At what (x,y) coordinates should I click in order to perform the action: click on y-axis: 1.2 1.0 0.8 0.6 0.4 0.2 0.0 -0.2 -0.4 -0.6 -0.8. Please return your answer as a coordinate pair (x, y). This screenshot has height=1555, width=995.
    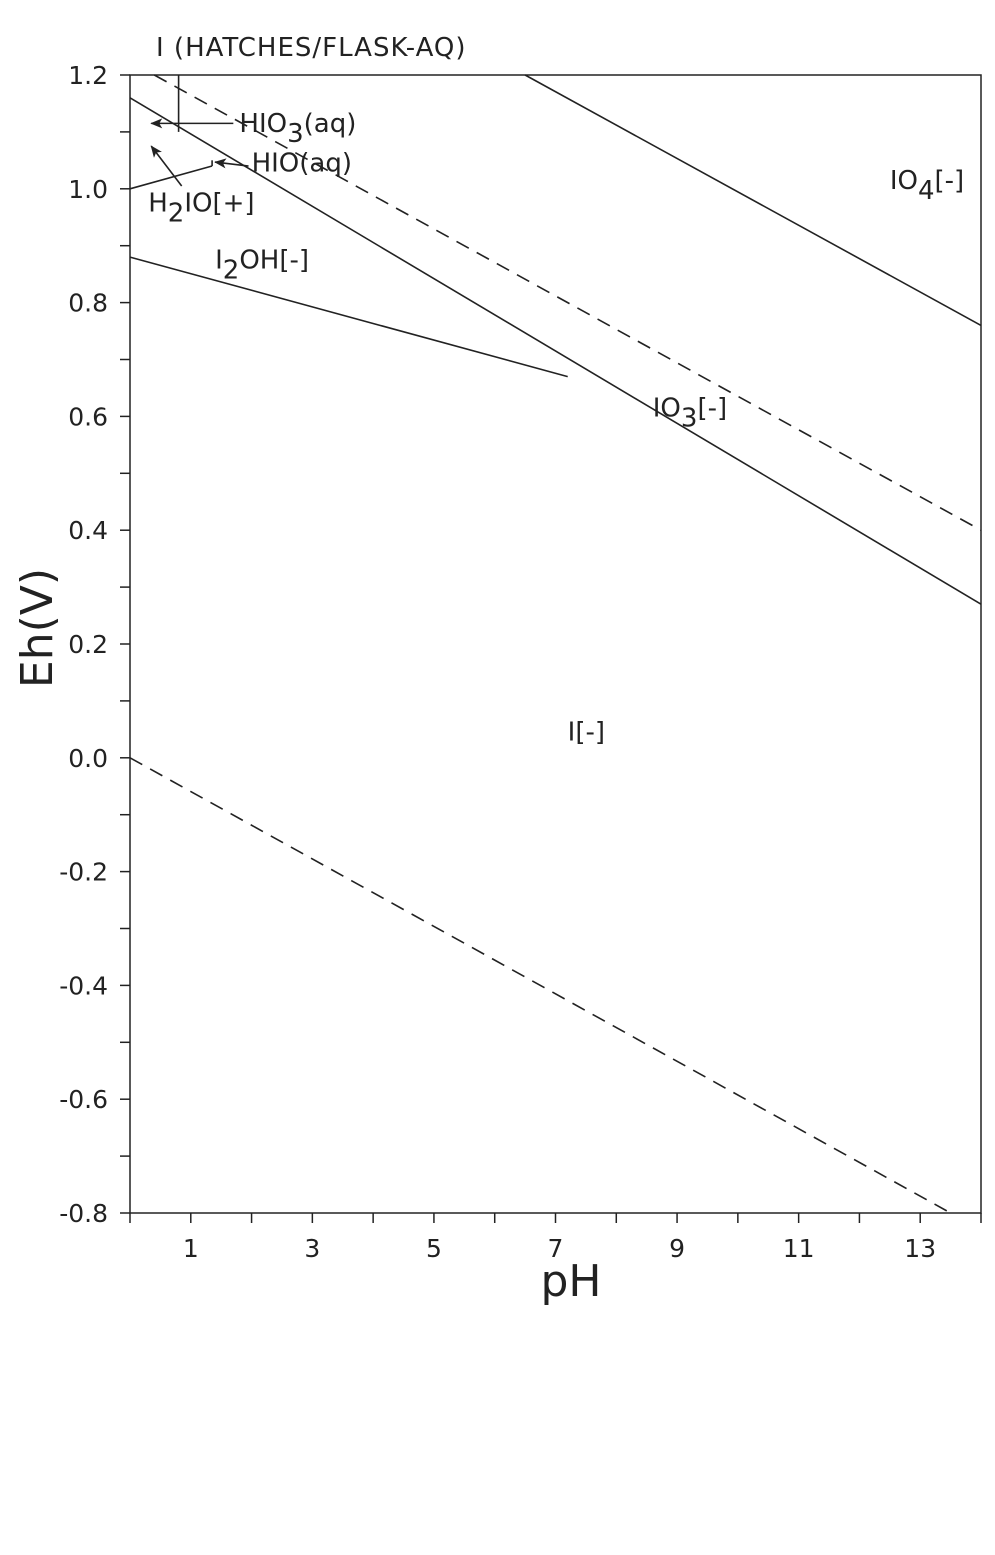
    Looking at the image, I should click on (94, 644).